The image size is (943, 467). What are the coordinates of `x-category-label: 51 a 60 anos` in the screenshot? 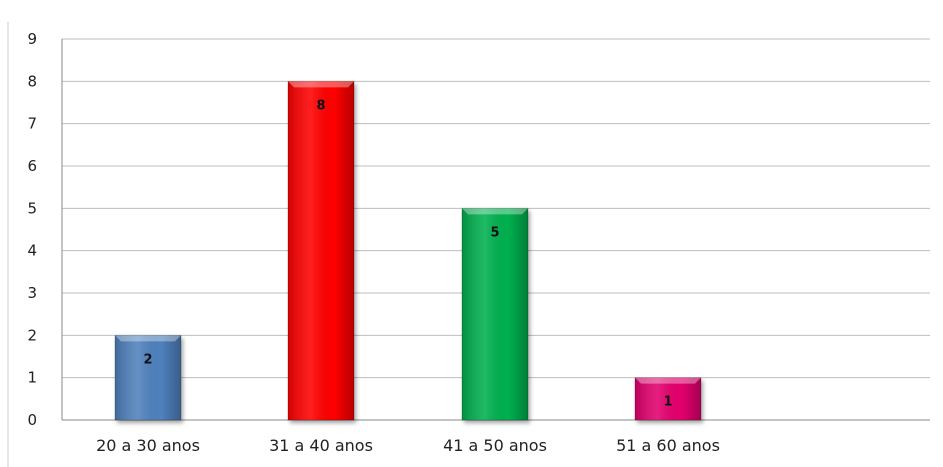 It's located at (668, 445).